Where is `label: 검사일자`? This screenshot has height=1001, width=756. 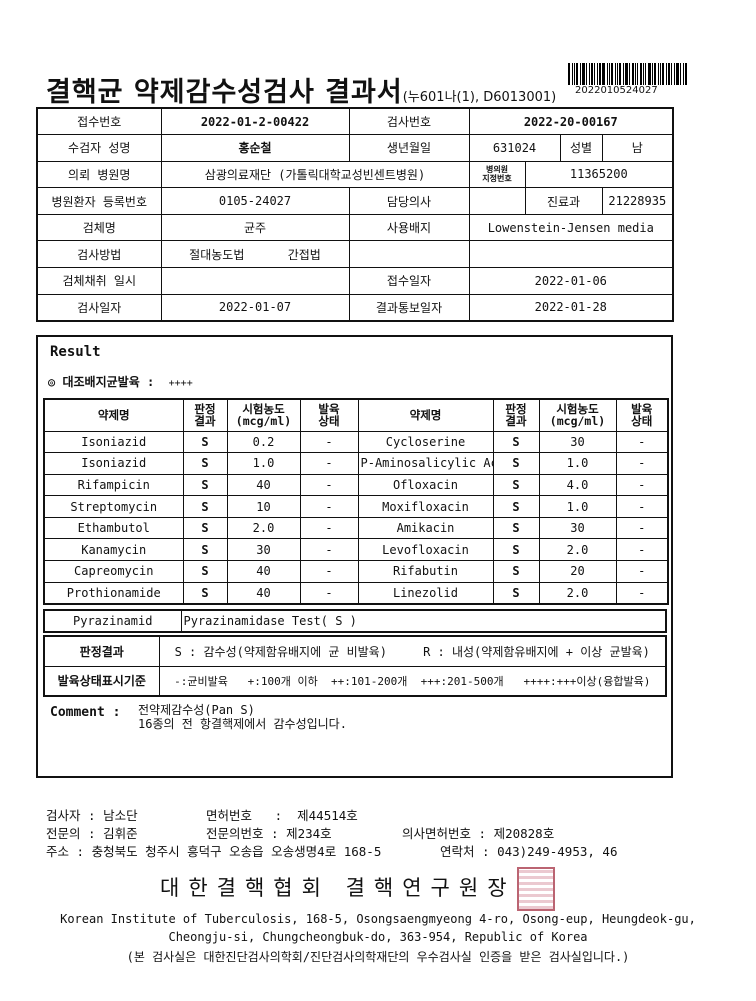
label: 검사일자 is located at coordinates (99, 307).